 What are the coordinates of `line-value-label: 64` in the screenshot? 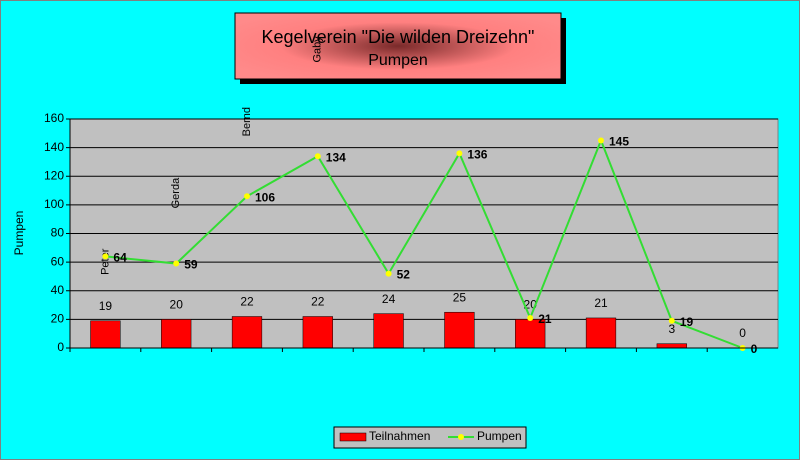 It's located at (120, 258).